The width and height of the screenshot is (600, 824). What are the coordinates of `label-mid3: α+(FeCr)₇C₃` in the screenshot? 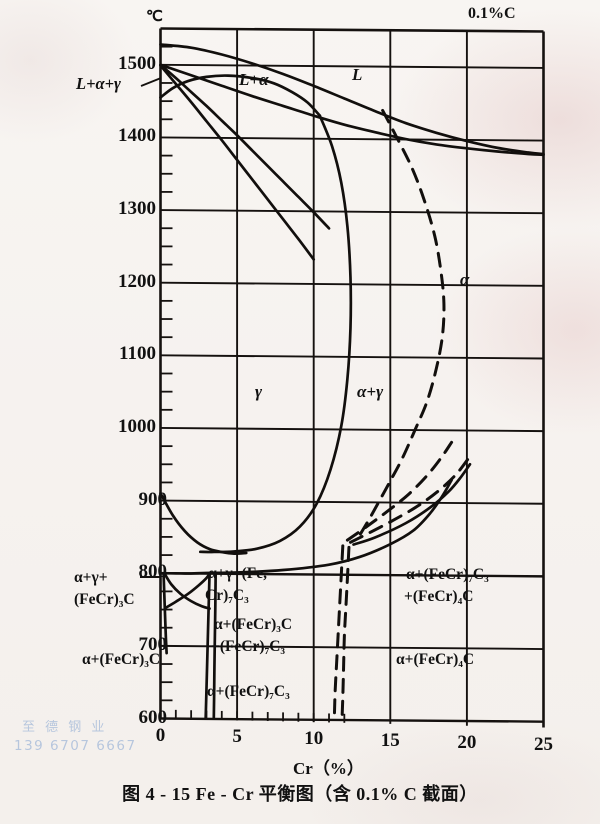 It's located at (248, 691).